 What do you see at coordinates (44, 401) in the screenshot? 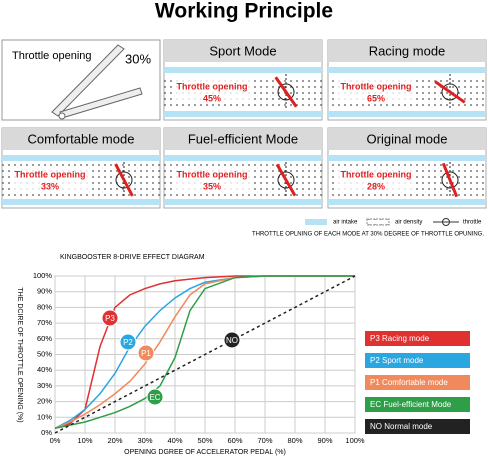
I see `y-tick-label: 20%` at bounding box center [44, 401].